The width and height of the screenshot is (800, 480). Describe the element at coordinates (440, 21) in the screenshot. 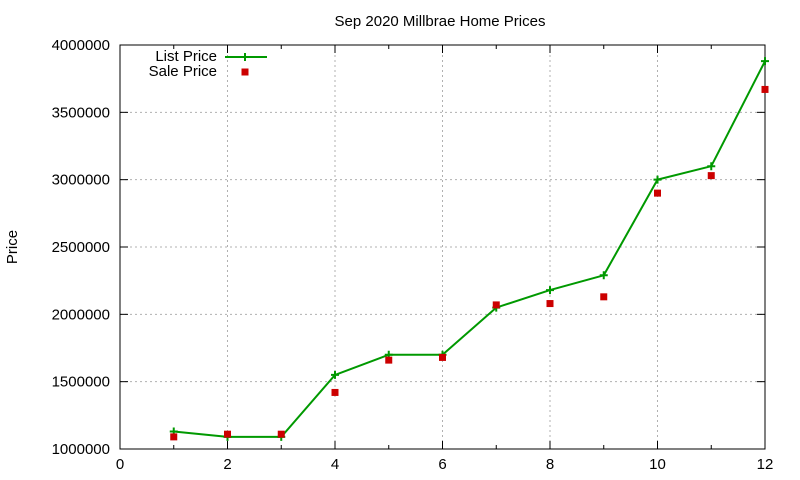

I see `chart-title: Sep 2020 Millbrae Home Prices` at that location.